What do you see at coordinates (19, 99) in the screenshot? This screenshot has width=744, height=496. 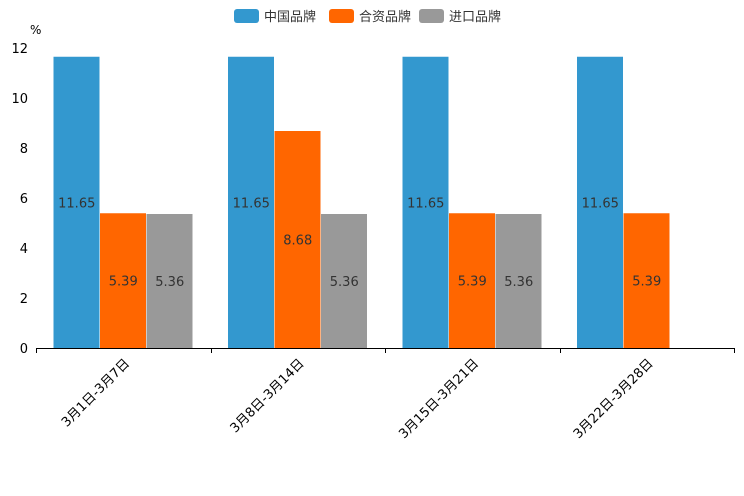 I see `y-tick-label: 10` at bounding box center [19, 99].